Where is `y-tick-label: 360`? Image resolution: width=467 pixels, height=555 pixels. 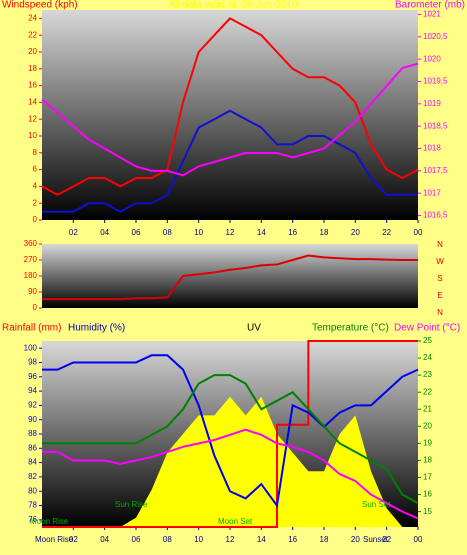 y-tick-label: 360 is located at coordinates (31, 243).